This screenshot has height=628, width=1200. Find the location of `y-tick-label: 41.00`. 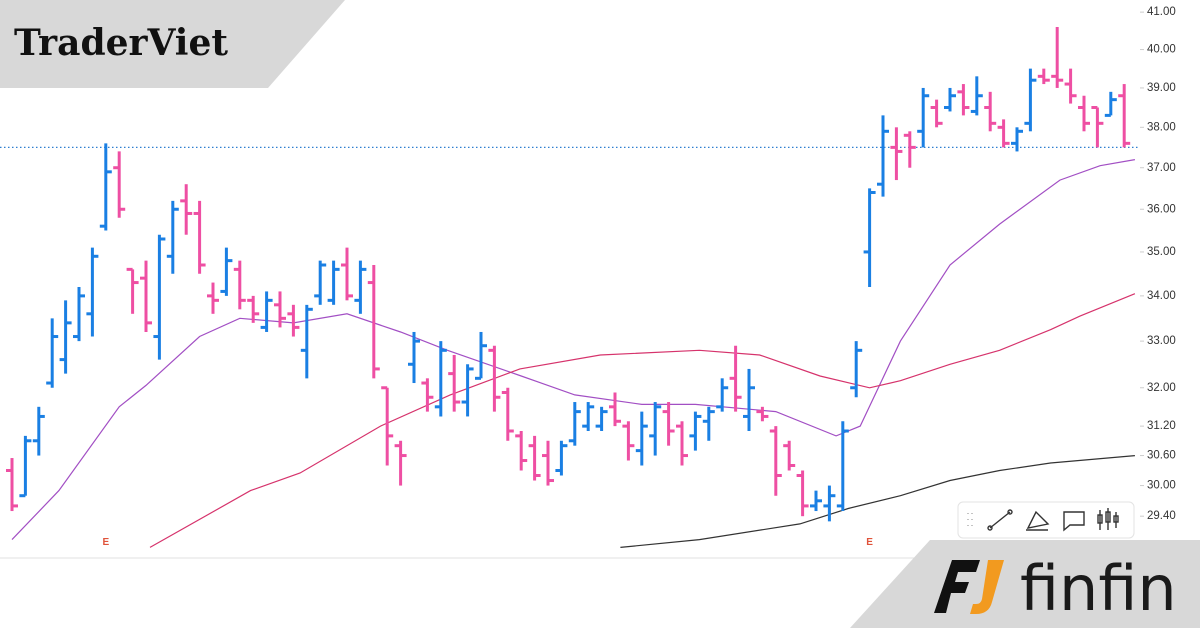

y-tick-label: 41.00 is located at coordinates (1161, 12).